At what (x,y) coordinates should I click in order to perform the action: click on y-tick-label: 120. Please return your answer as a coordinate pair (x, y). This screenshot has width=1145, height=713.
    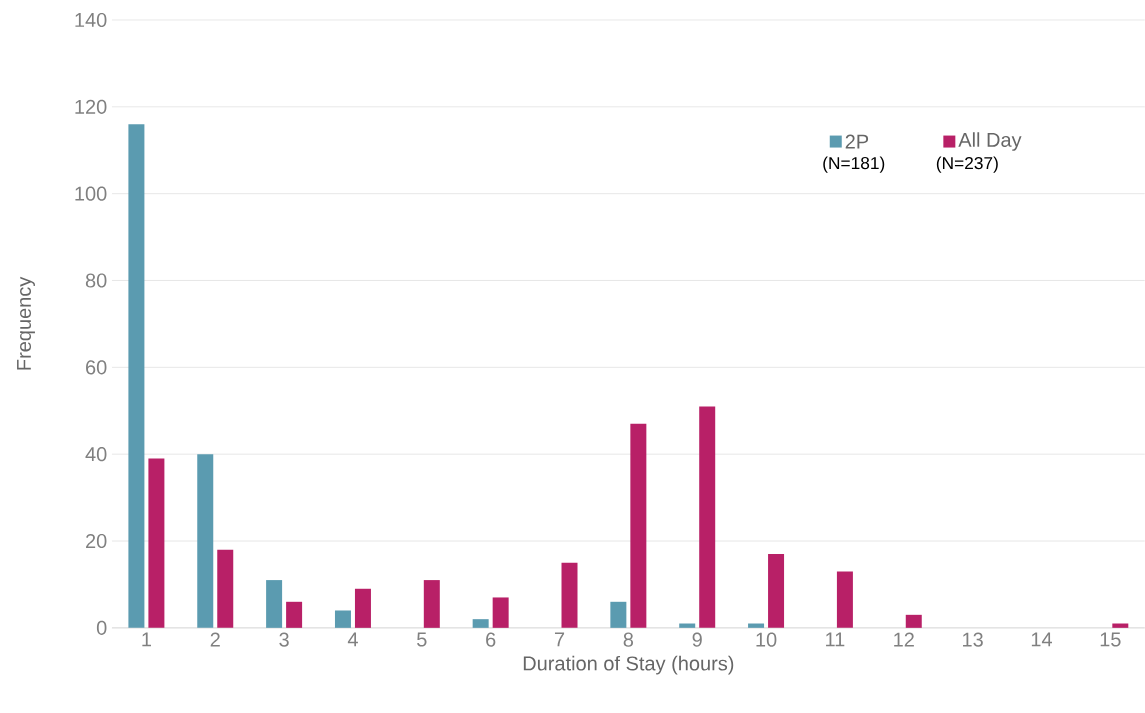
    Looking at the image, I should click on (91, 106).